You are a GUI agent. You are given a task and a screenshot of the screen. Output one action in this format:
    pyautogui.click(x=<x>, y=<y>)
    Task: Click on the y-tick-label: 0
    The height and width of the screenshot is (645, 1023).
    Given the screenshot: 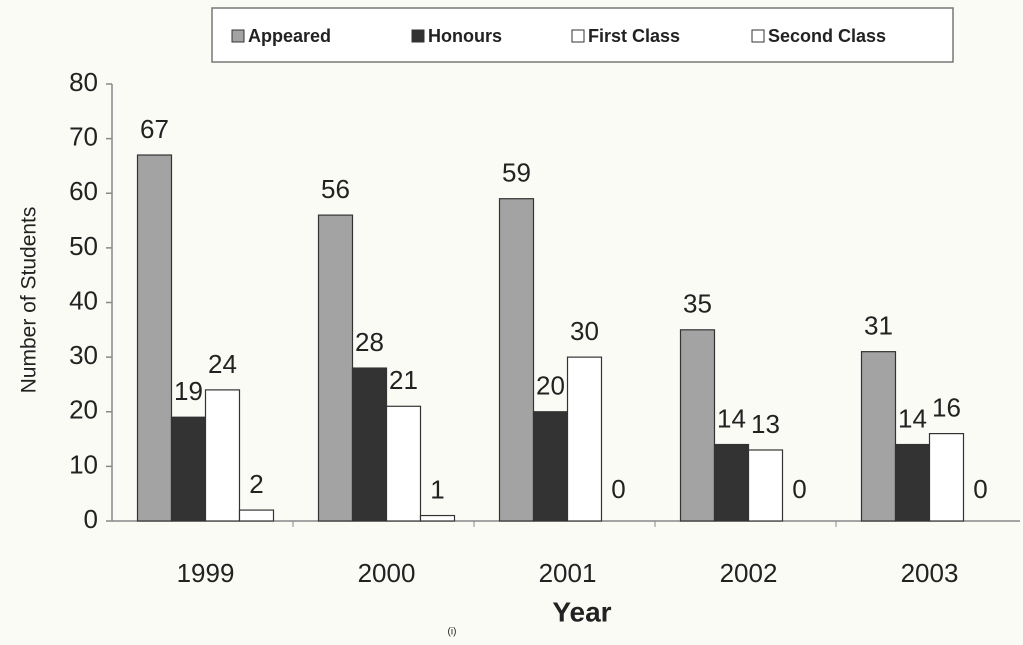 What is the action you would take?
    pyautogui.click(x=91, y=519)
    